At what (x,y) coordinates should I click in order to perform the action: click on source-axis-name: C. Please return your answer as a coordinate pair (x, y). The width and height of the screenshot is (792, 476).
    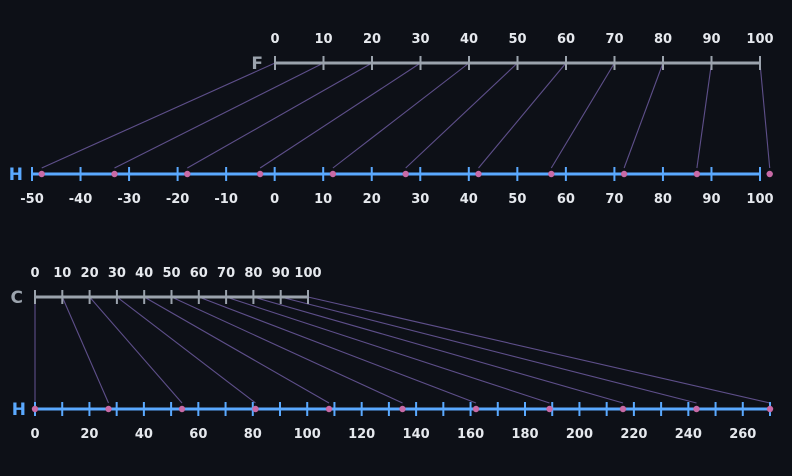
    Looking at the image, I should click on (17, 298).